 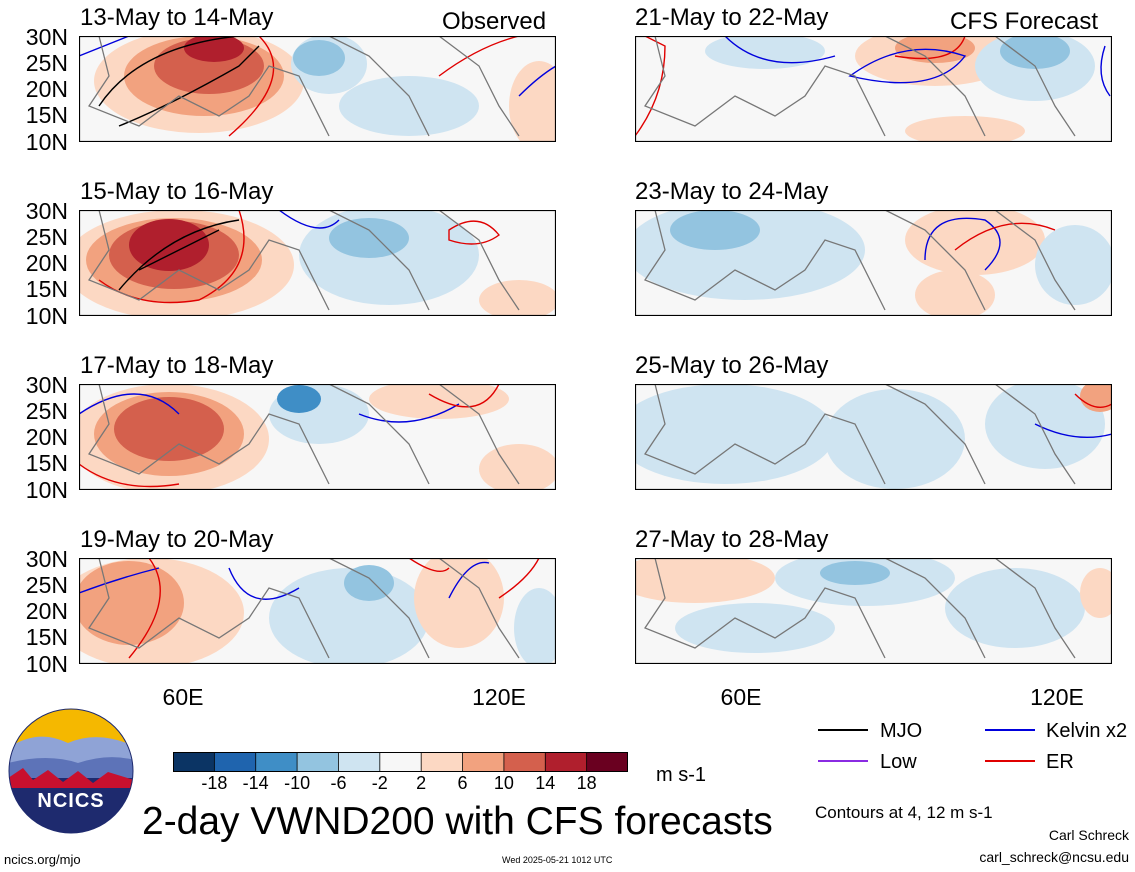 What do you see at coordinates (177, 539) in the screenshot?
I see `panel-title-4: 19-May to 20-May` at bounding box center [177, 539].